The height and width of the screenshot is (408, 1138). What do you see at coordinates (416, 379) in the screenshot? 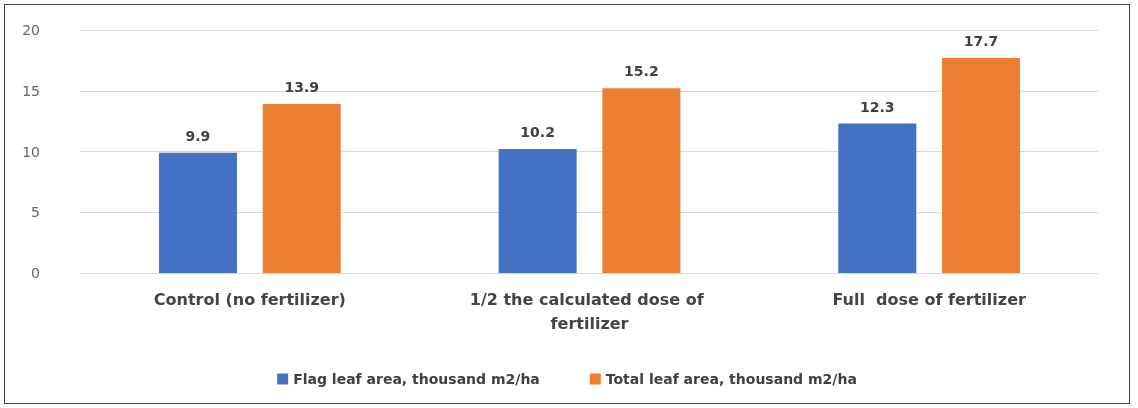
I see `legend-label: Flag leaf area, thousand m2/ha` at bounding box center [416, 379].